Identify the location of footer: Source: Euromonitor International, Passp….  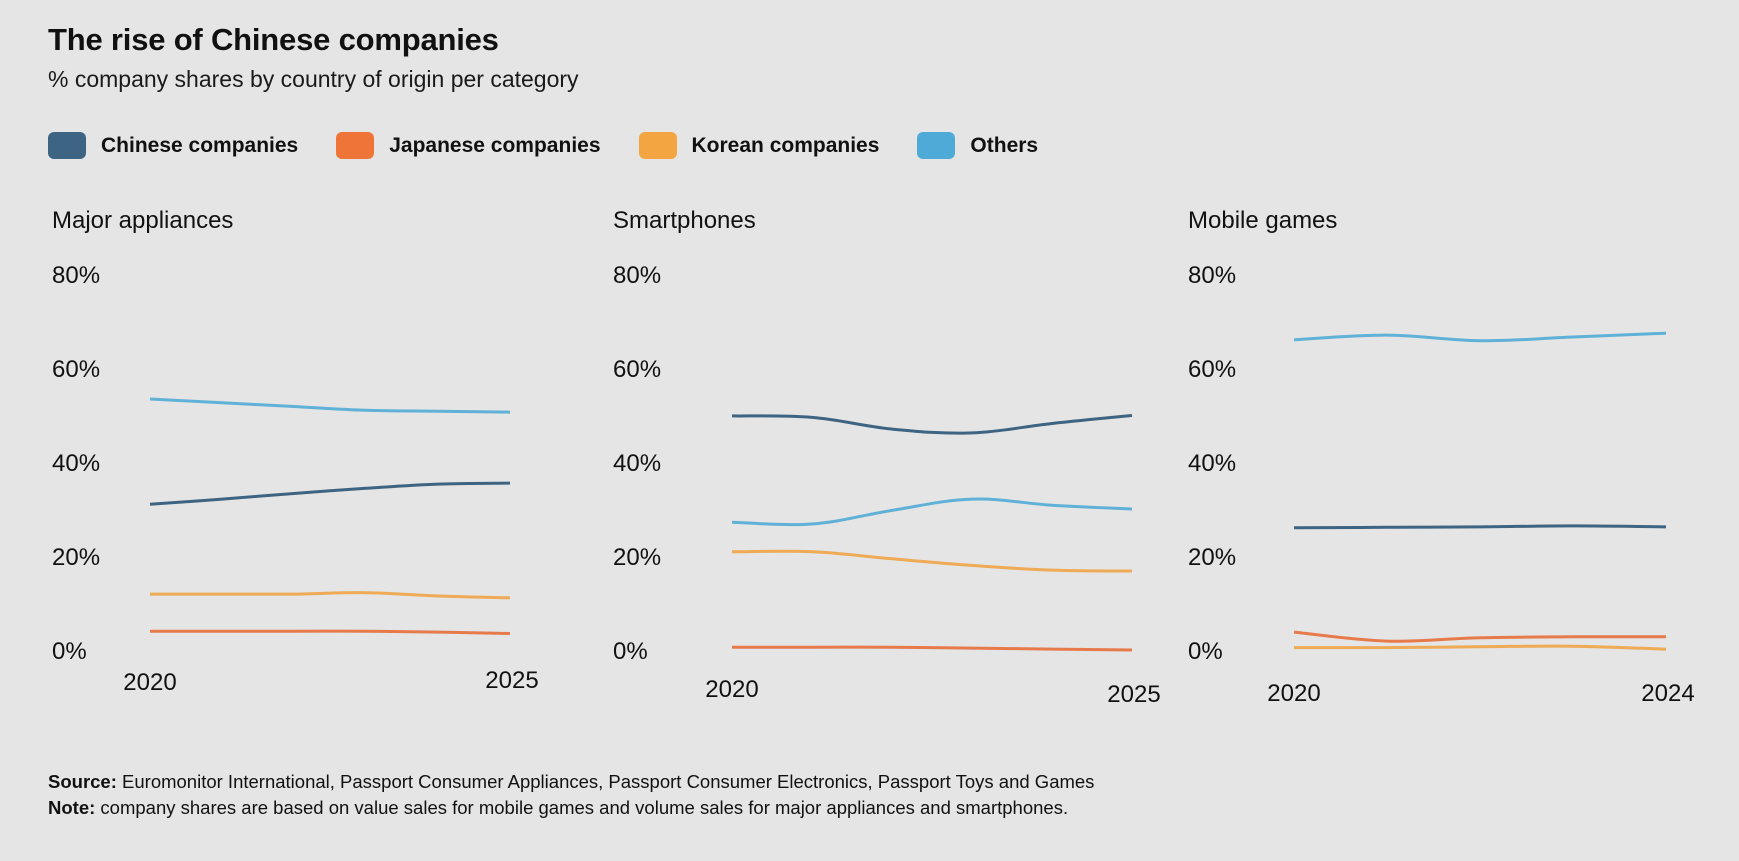
(571, 795).